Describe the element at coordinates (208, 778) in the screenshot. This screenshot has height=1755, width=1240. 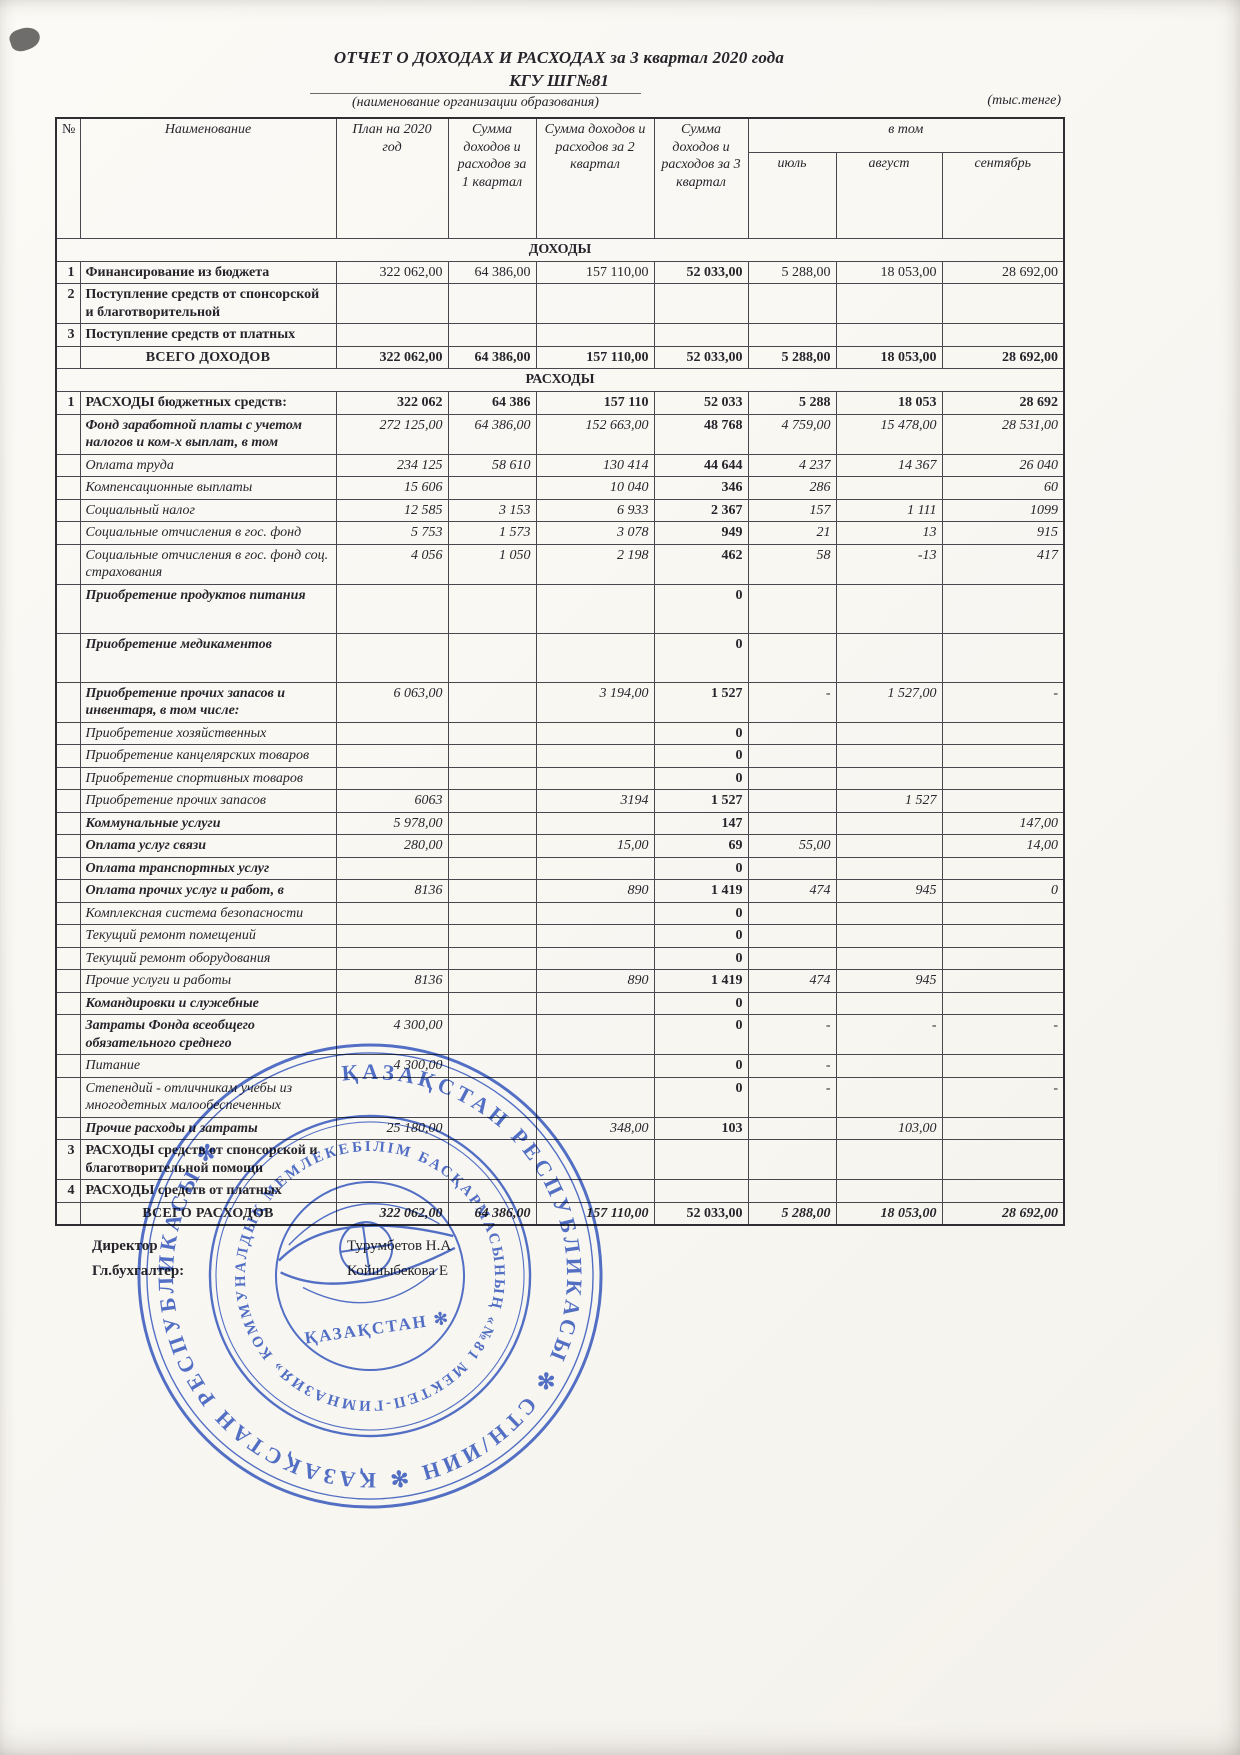
I see `row-label: Приобретение спортивных товаров` at that location.